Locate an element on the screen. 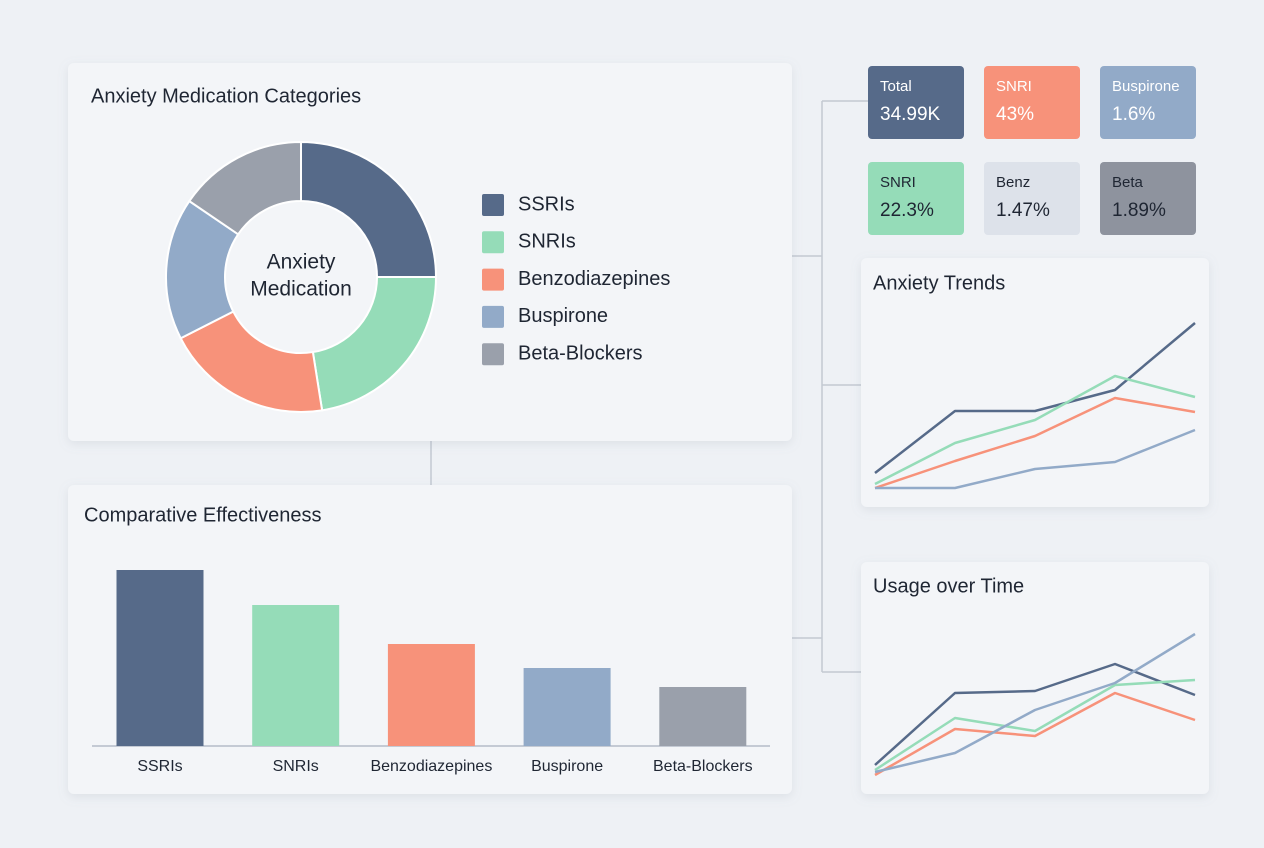 This screenshot has width=1264, height=848. x-tick-label: Buspirone is located at coordinates (567, 766).